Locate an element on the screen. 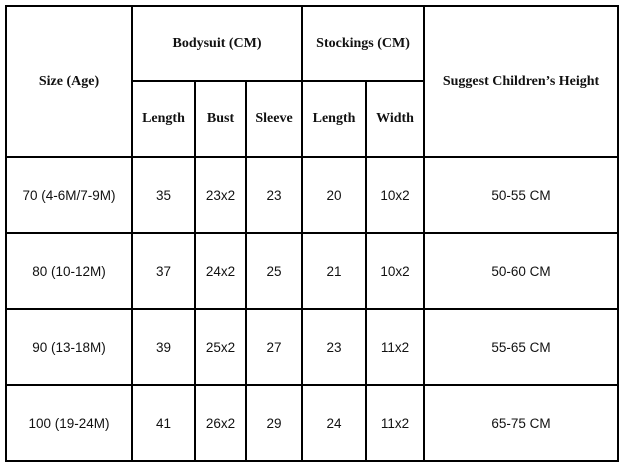  header-size: Size (Age) is located at coordinates (69, 81).